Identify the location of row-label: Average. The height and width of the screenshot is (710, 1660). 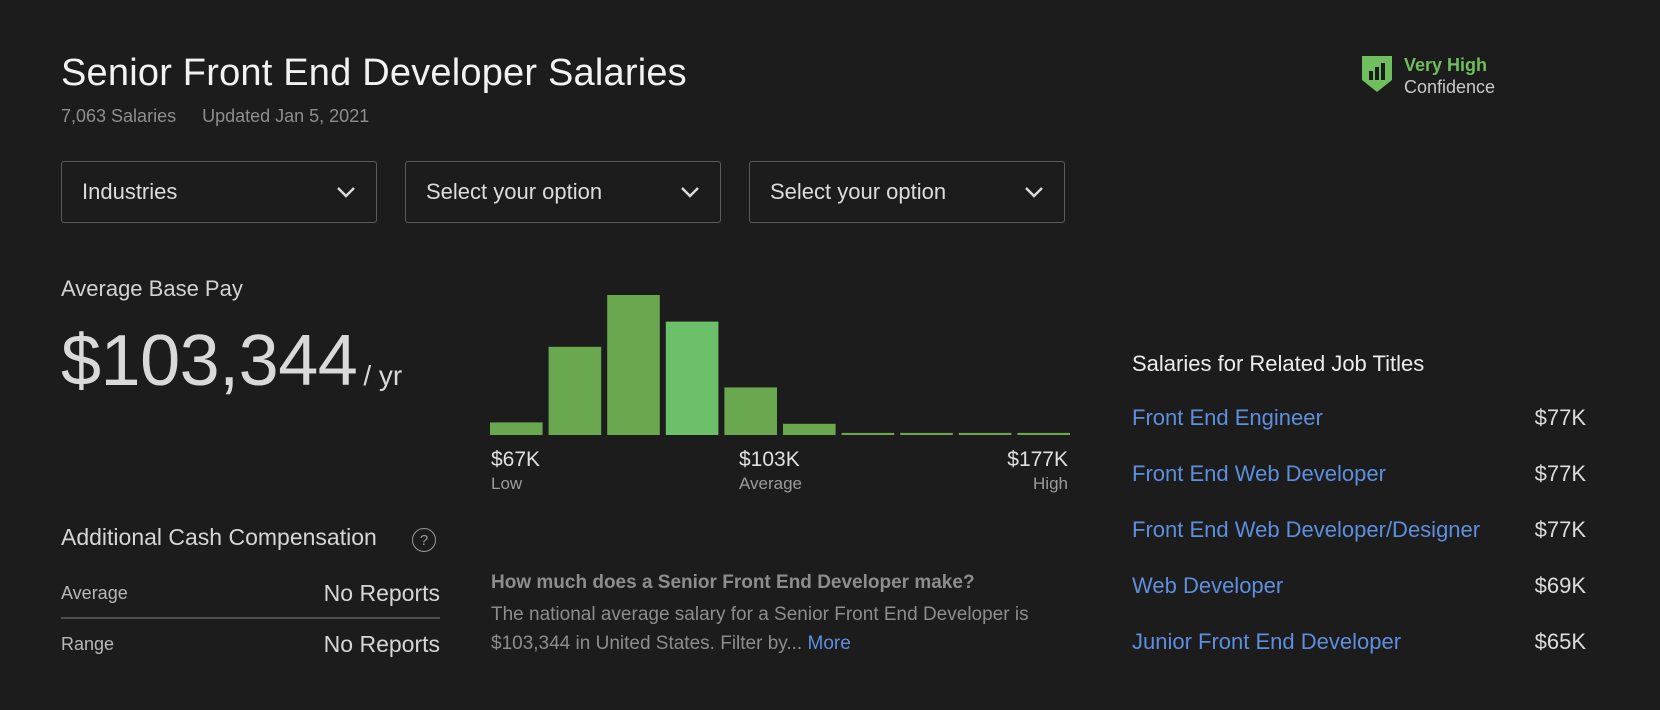
(94, 593).